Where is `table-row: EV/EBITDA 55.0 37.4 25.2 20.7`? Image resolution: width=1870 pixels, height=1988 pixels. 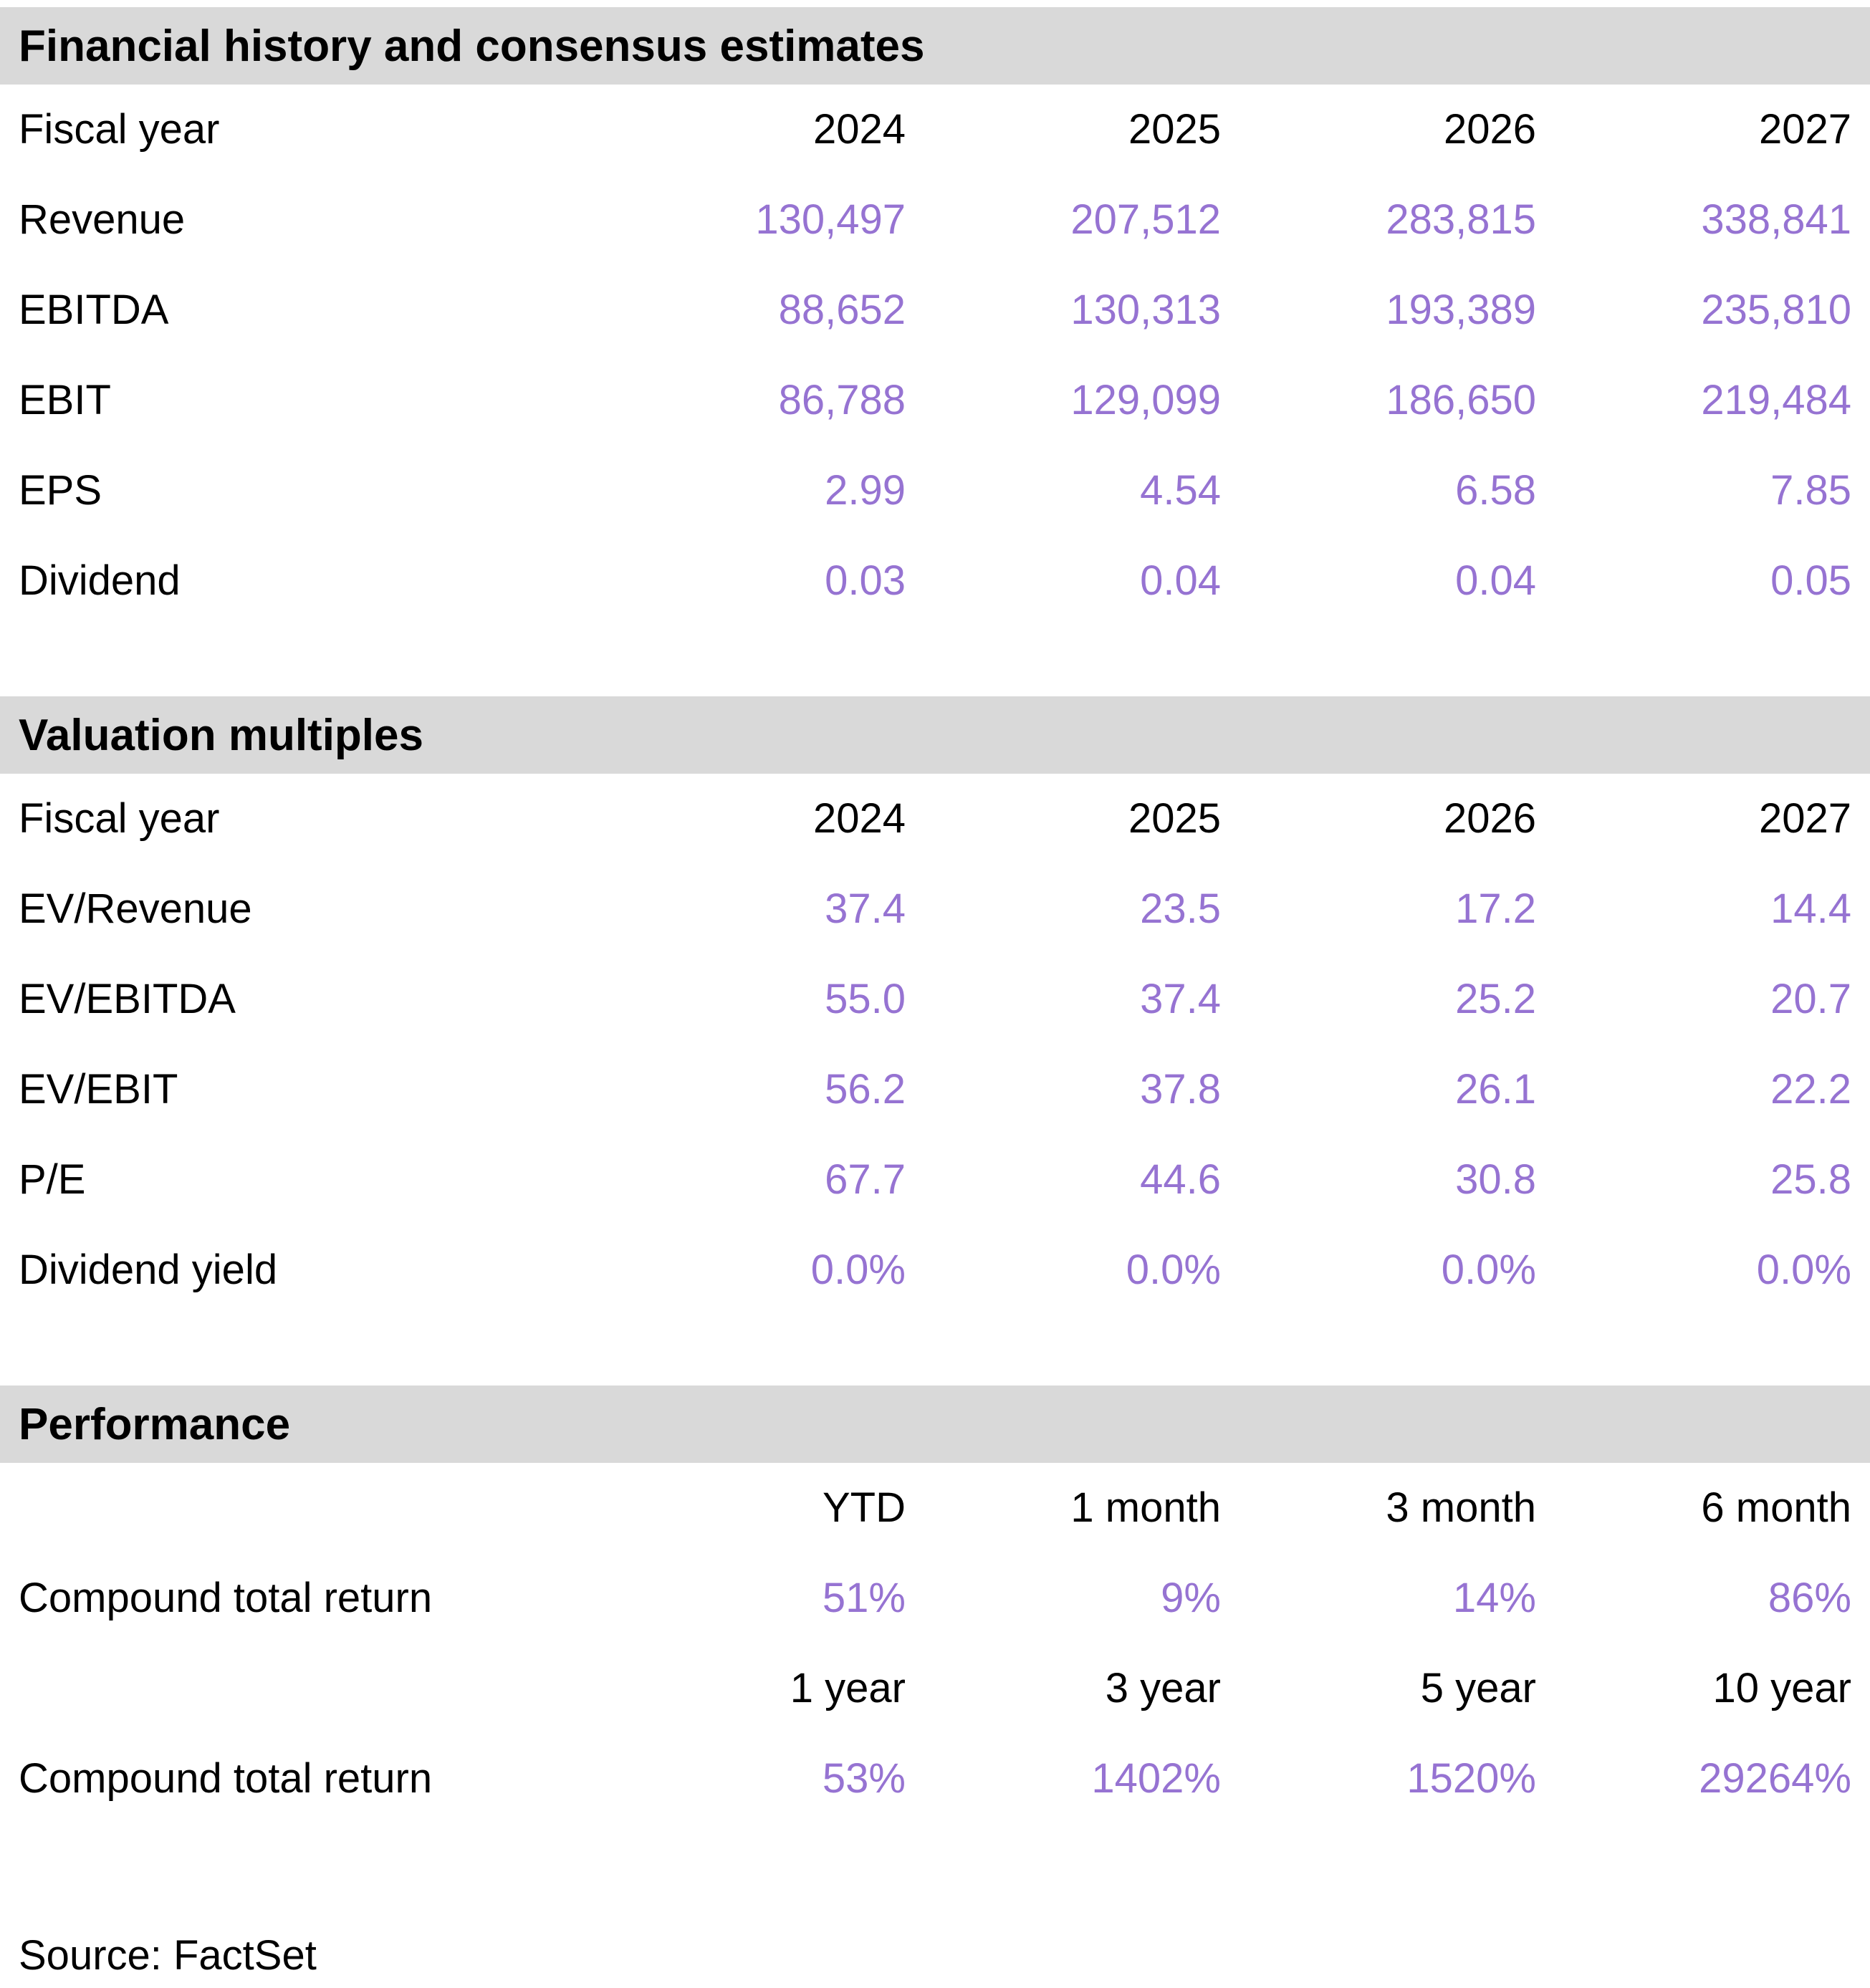 table-row: EV/EBITDA 55.0 37.4 25.2 20.7 is located at coordinates (935, 999).